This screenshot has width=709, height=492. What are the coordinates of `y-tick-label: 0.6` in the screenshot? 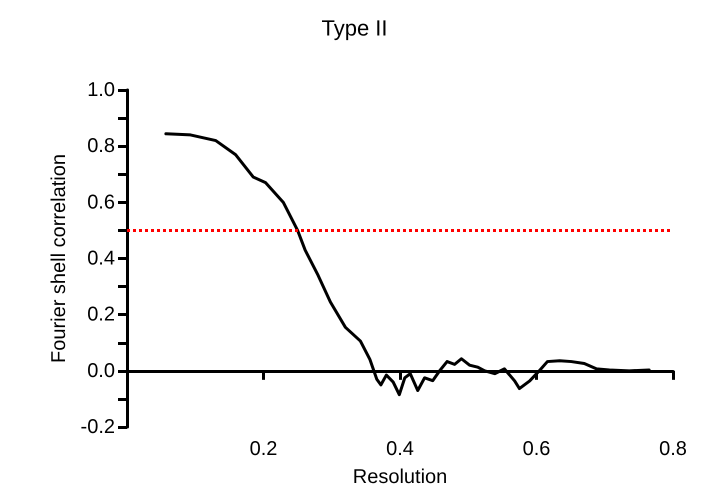 It's located at (101, 202).